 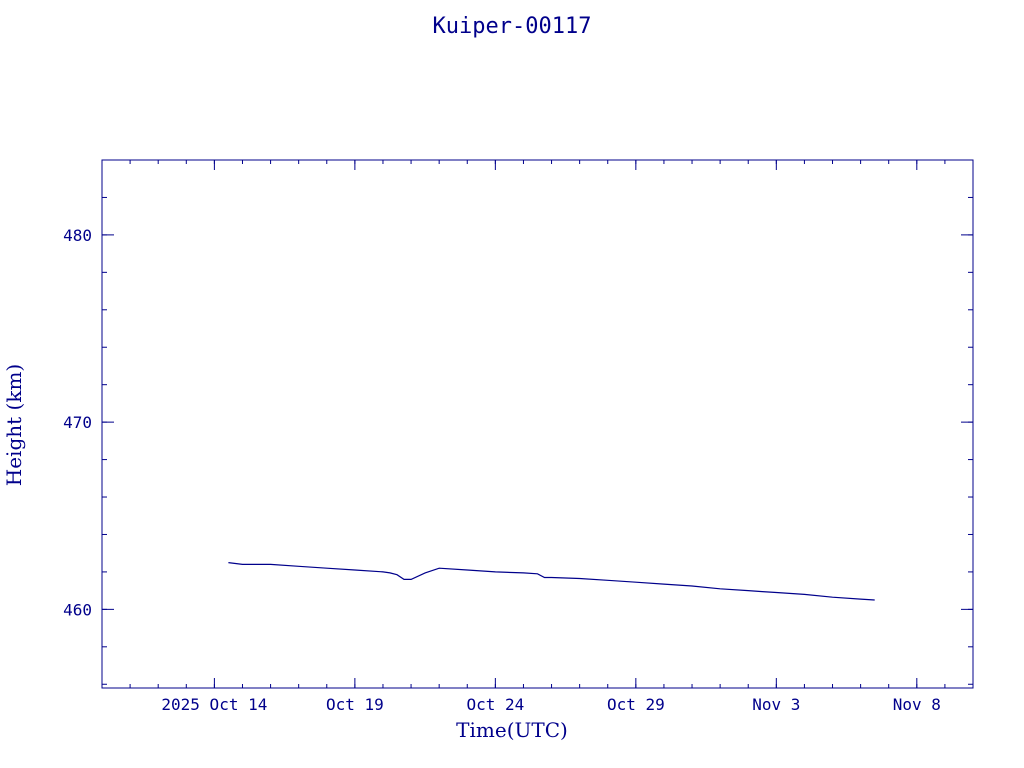 I want to click on x-tick-label: Oct 29, so click(x=636, y=704).